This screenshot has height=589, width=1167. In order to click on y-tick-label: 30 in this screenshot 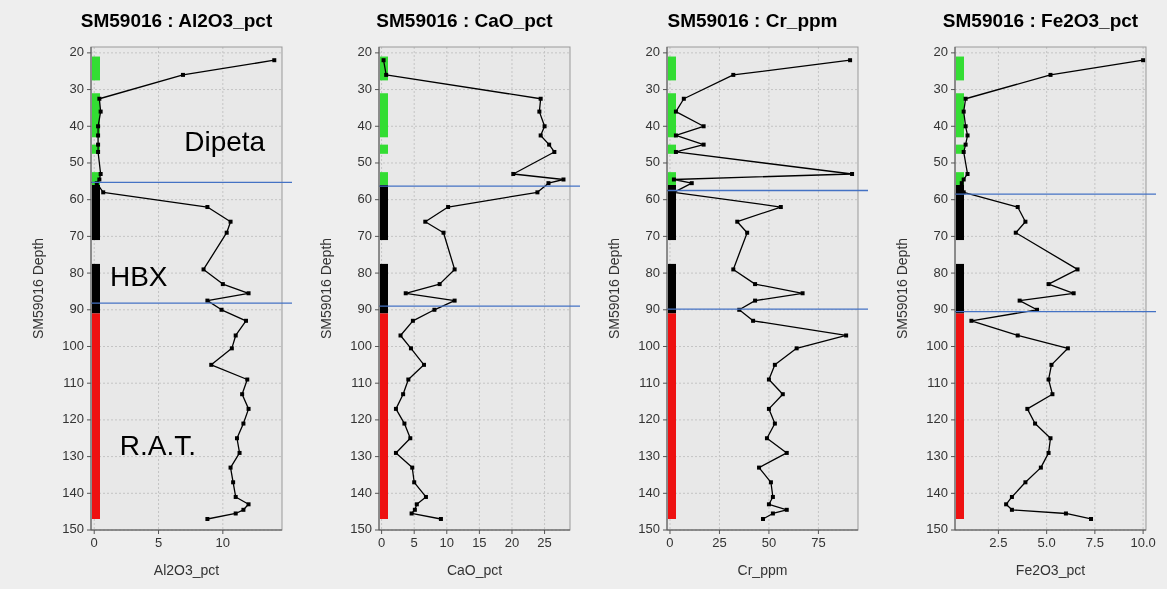, I will do `click(652, 89)`.